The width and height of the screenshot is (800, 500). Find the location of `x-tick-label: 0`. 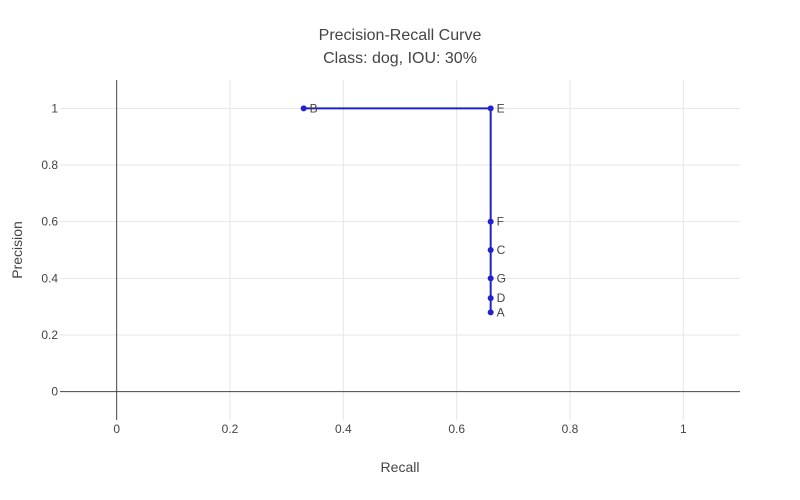

x-tick-label: 0 is located at coordinates (116, 429).